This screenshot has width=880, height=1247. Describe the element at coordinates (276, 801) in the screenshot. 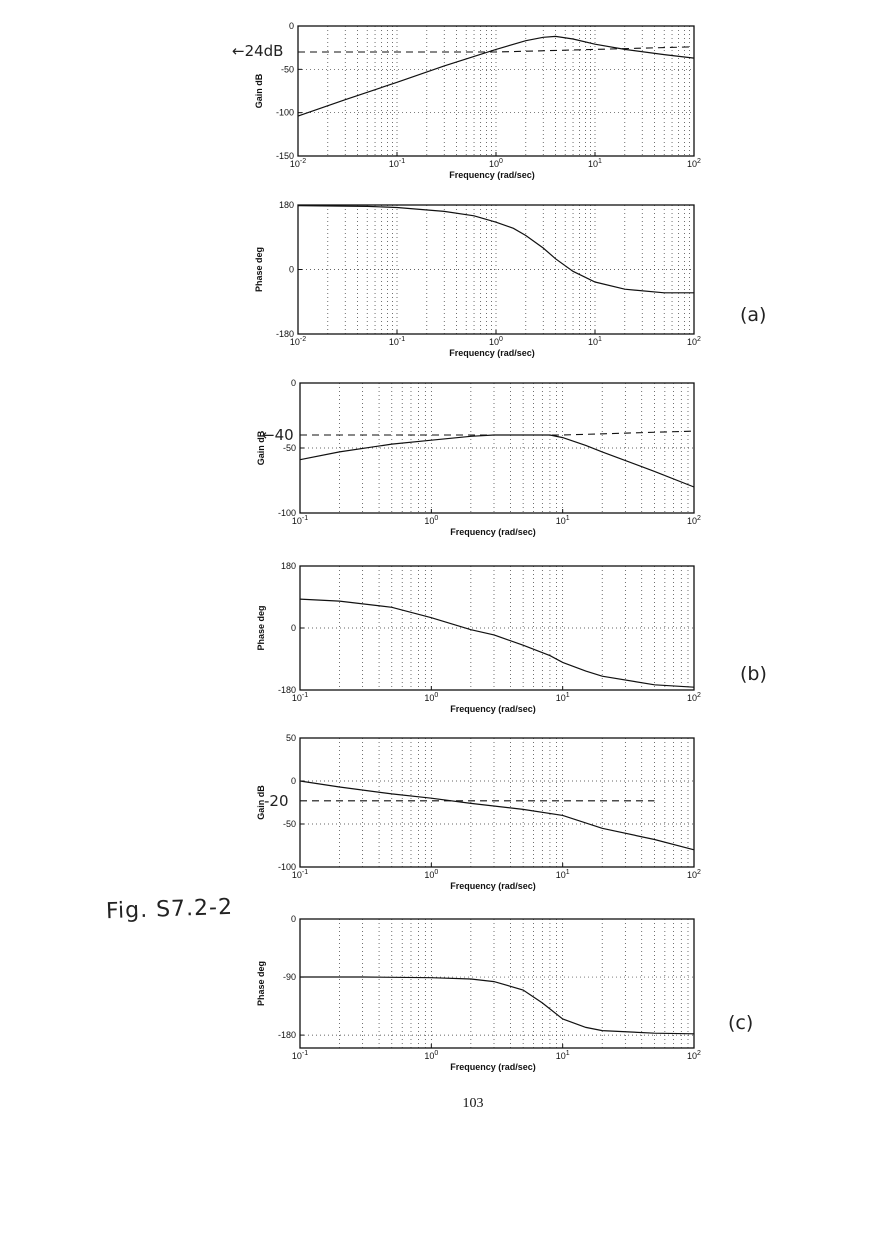

I see `handwritten-annotation: -20` at that location.